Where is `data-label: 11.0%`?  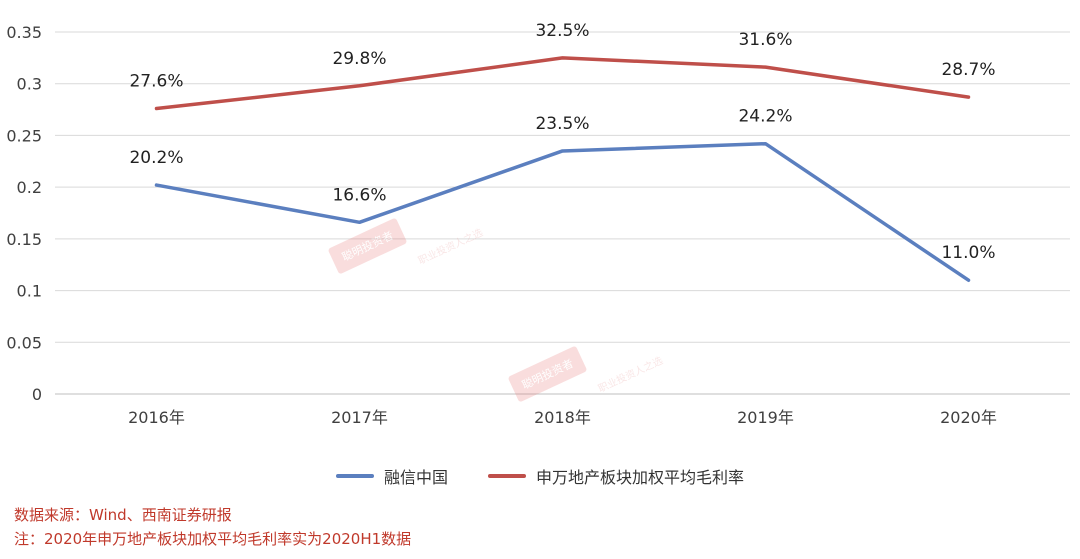
data-label: 11.0% is located at coordinates (968, 253).